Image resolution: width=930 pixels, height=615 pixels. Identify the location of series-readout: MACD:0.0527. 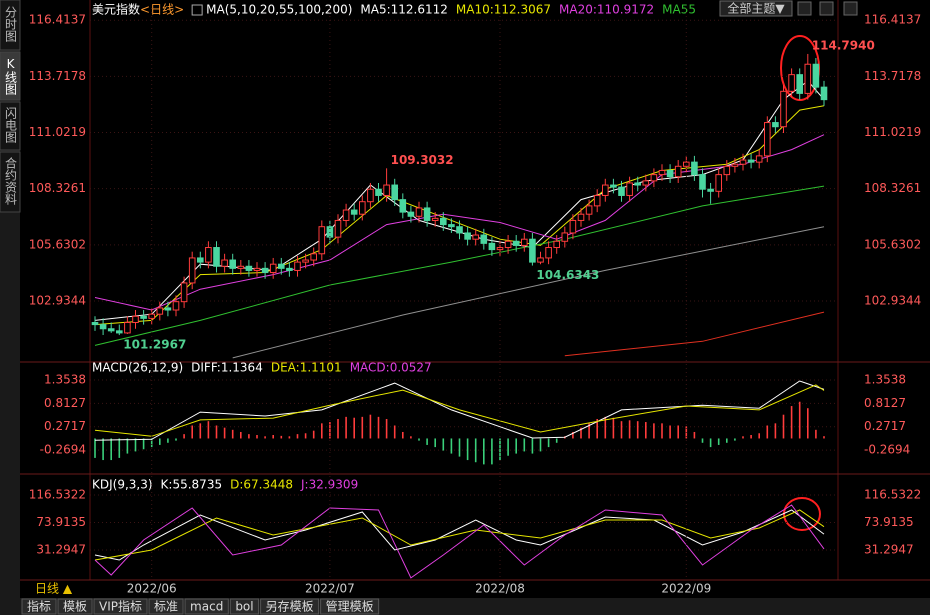
(391, 368).